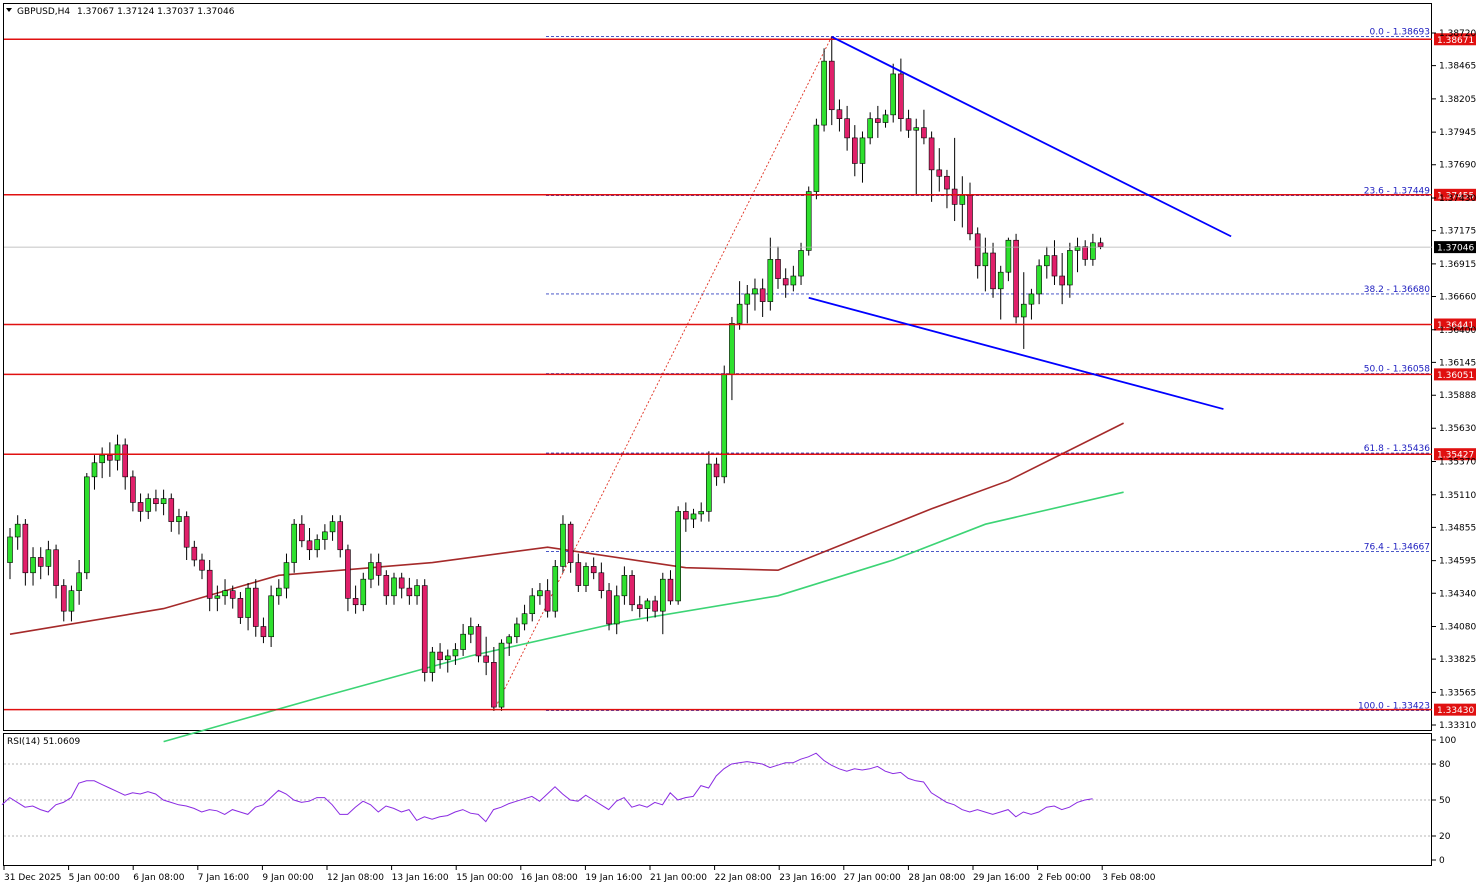 The width and height of the screenshot is (1479, 888). What do you see at coordinates (1455, 249) in the screenshot?
I see `current-price-text: 1.37046` at bounding box center [1455, 249].